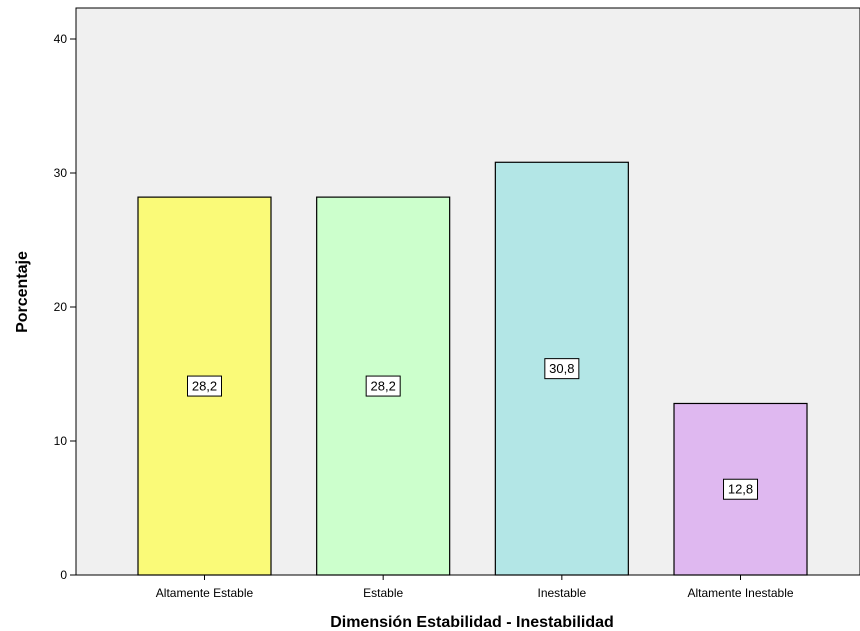  I want to click on x-tick-label: Altamente Inestable, so click(740, 593).